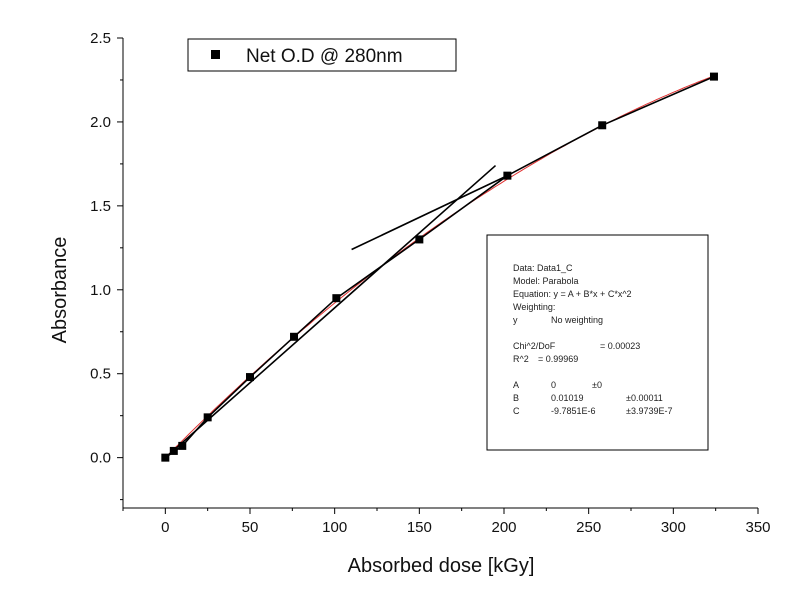  I want to click on x-tick-label: 350, so click(757, 527).